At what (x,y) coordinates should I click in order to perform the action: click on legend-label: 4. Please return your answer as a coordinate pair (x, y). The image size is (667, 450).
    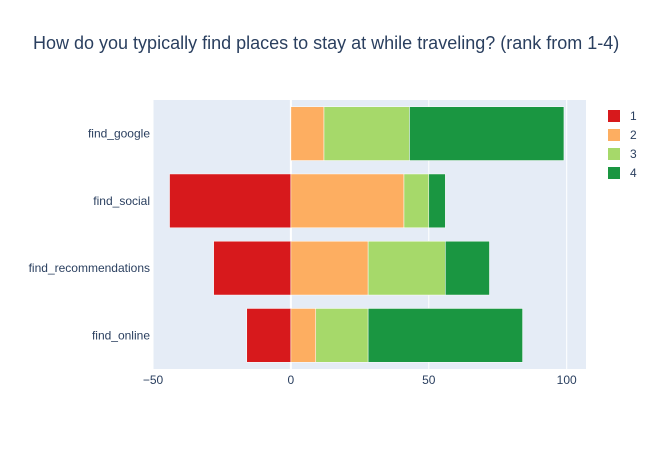
    Looking at the image, I should click on (633, 172).